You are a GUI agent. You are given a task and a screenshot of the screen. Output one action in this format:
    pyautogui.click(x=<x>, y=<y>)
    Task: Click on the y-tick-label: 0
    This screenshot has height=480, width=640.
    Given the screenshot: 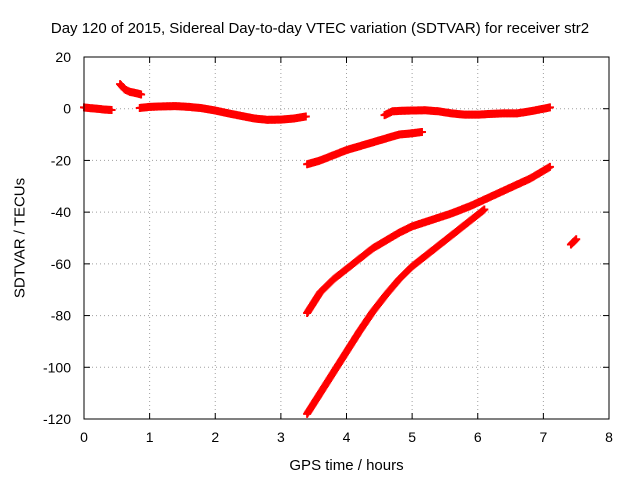 What is the action you would take?
    pyautogui.click(x=67, y=109)
    